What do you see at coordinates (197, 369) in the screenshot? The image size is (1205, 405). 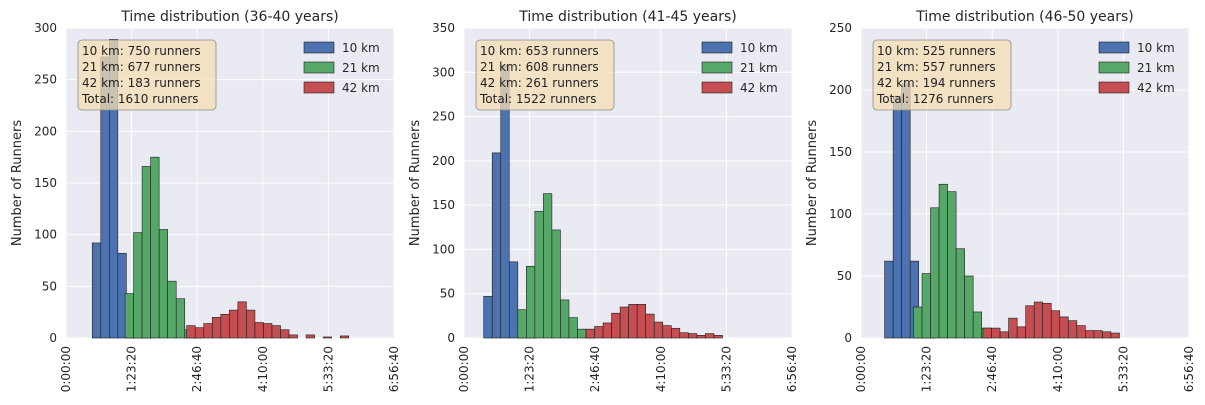 I see `x-tick-label: 2:46:40` at bounding box center [197, 369].